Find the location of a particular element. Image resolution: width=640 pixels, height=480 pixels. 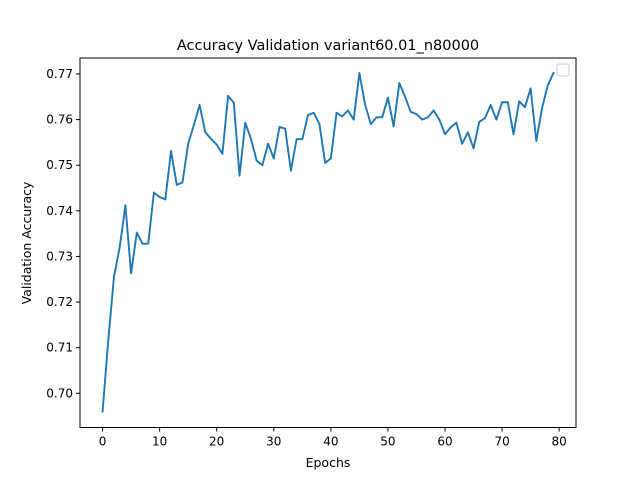

chart-title: Accuracy Validation variant60.01_n80000 is located at coordinates (328, 46).